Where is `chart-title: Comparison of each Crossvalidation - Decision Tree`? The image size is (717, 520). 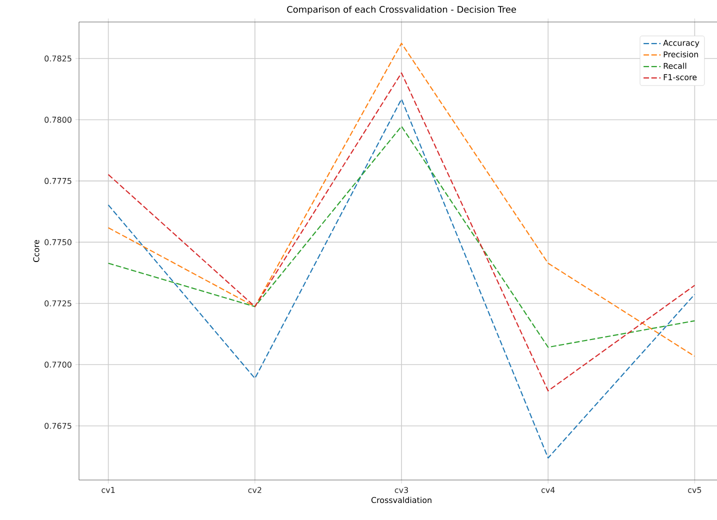 chart-title: Comparison of each Crossvalidation - Decision Tree is located at coordinates (401, 10).